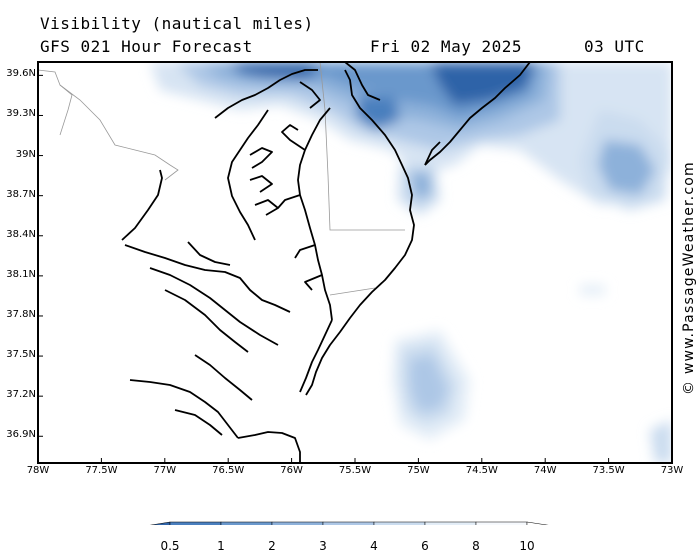 The image size is (700, 553). What do you see at coordinates (21, 435) in the screenshot?
I see `lat-tick-label: 36.9N` at bounding box center [21, 435].